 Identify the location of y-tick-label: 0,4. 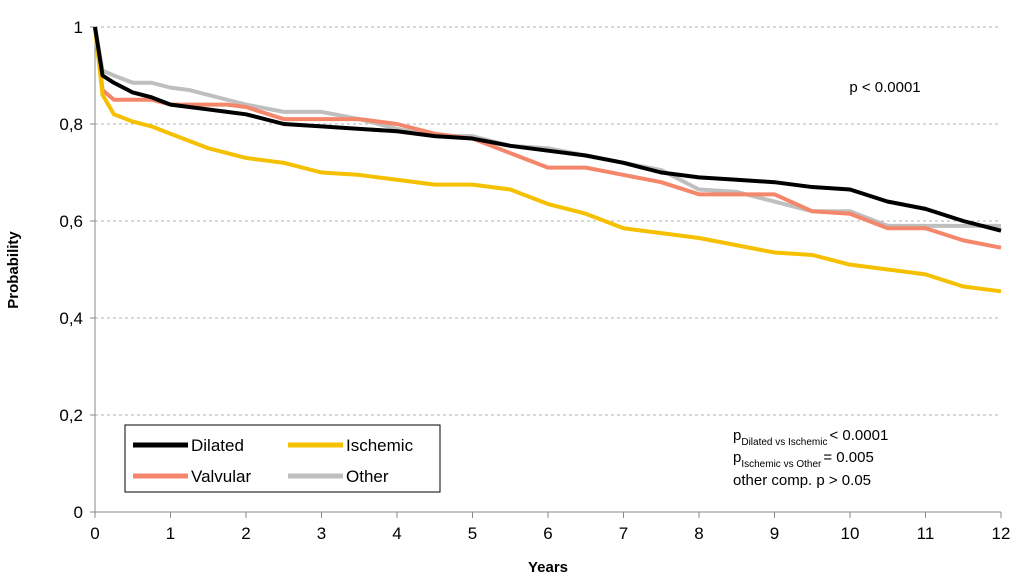
(71, 318).